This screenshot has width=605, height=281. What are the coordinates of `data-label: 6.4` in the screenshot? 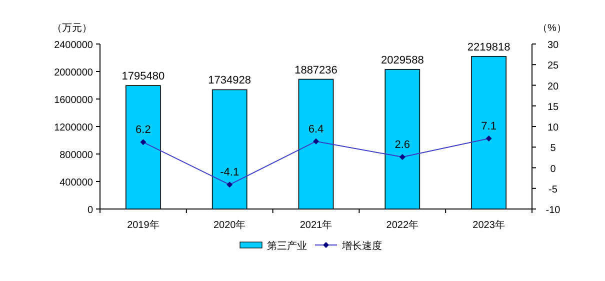 It's located at (316, 129).